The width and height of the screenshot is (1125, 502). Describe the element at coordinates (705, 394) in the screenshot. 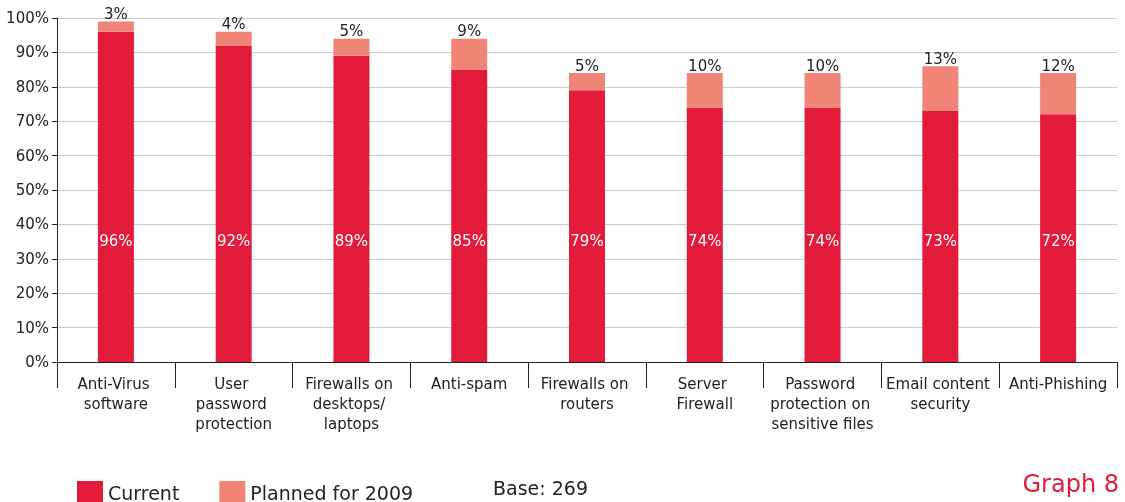

I see `x-tick-label: Server Firewall` at that location.